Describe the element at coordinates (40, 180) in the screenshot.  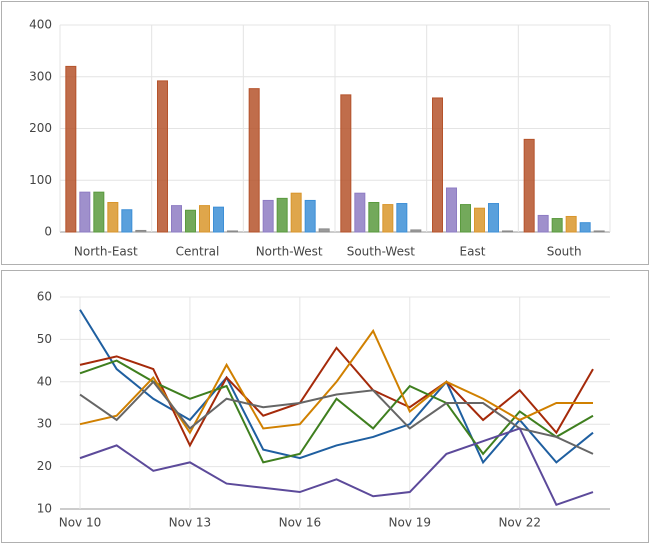
I see `y-tick-label: 100` at that location.